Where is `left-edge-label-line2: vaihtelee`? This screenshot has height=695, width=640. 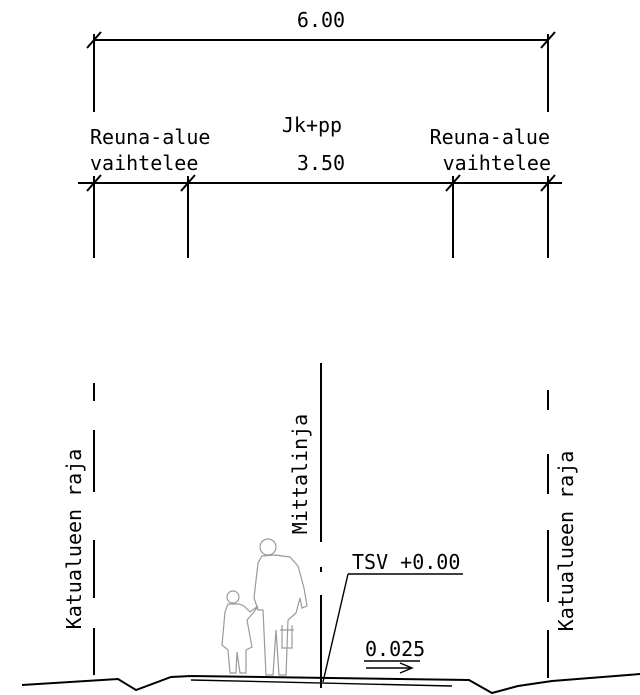
left-edge-label-line2: vaihtelee is located at coordinates (144, 163).